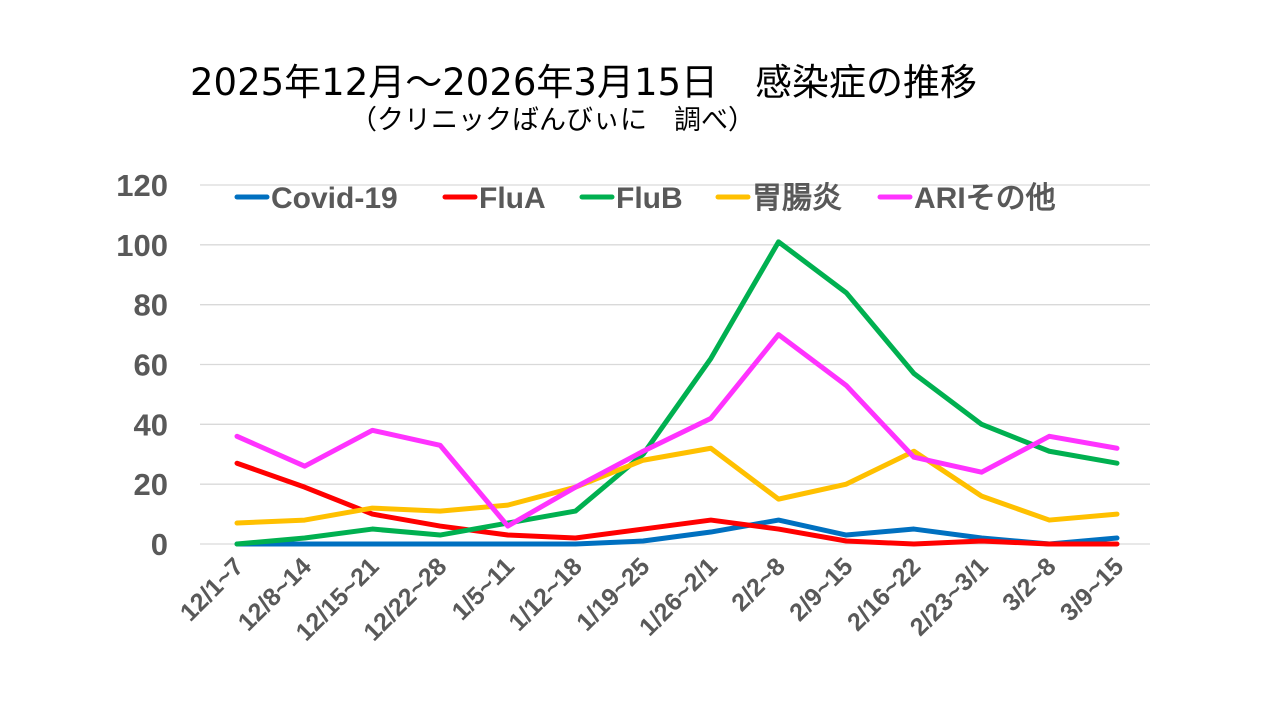 The height and width of the screenshot is (720, 1280). Describe the element at coordinates (677, 485) in the screenshot. I see `series-line-胃腸炎` at that location.